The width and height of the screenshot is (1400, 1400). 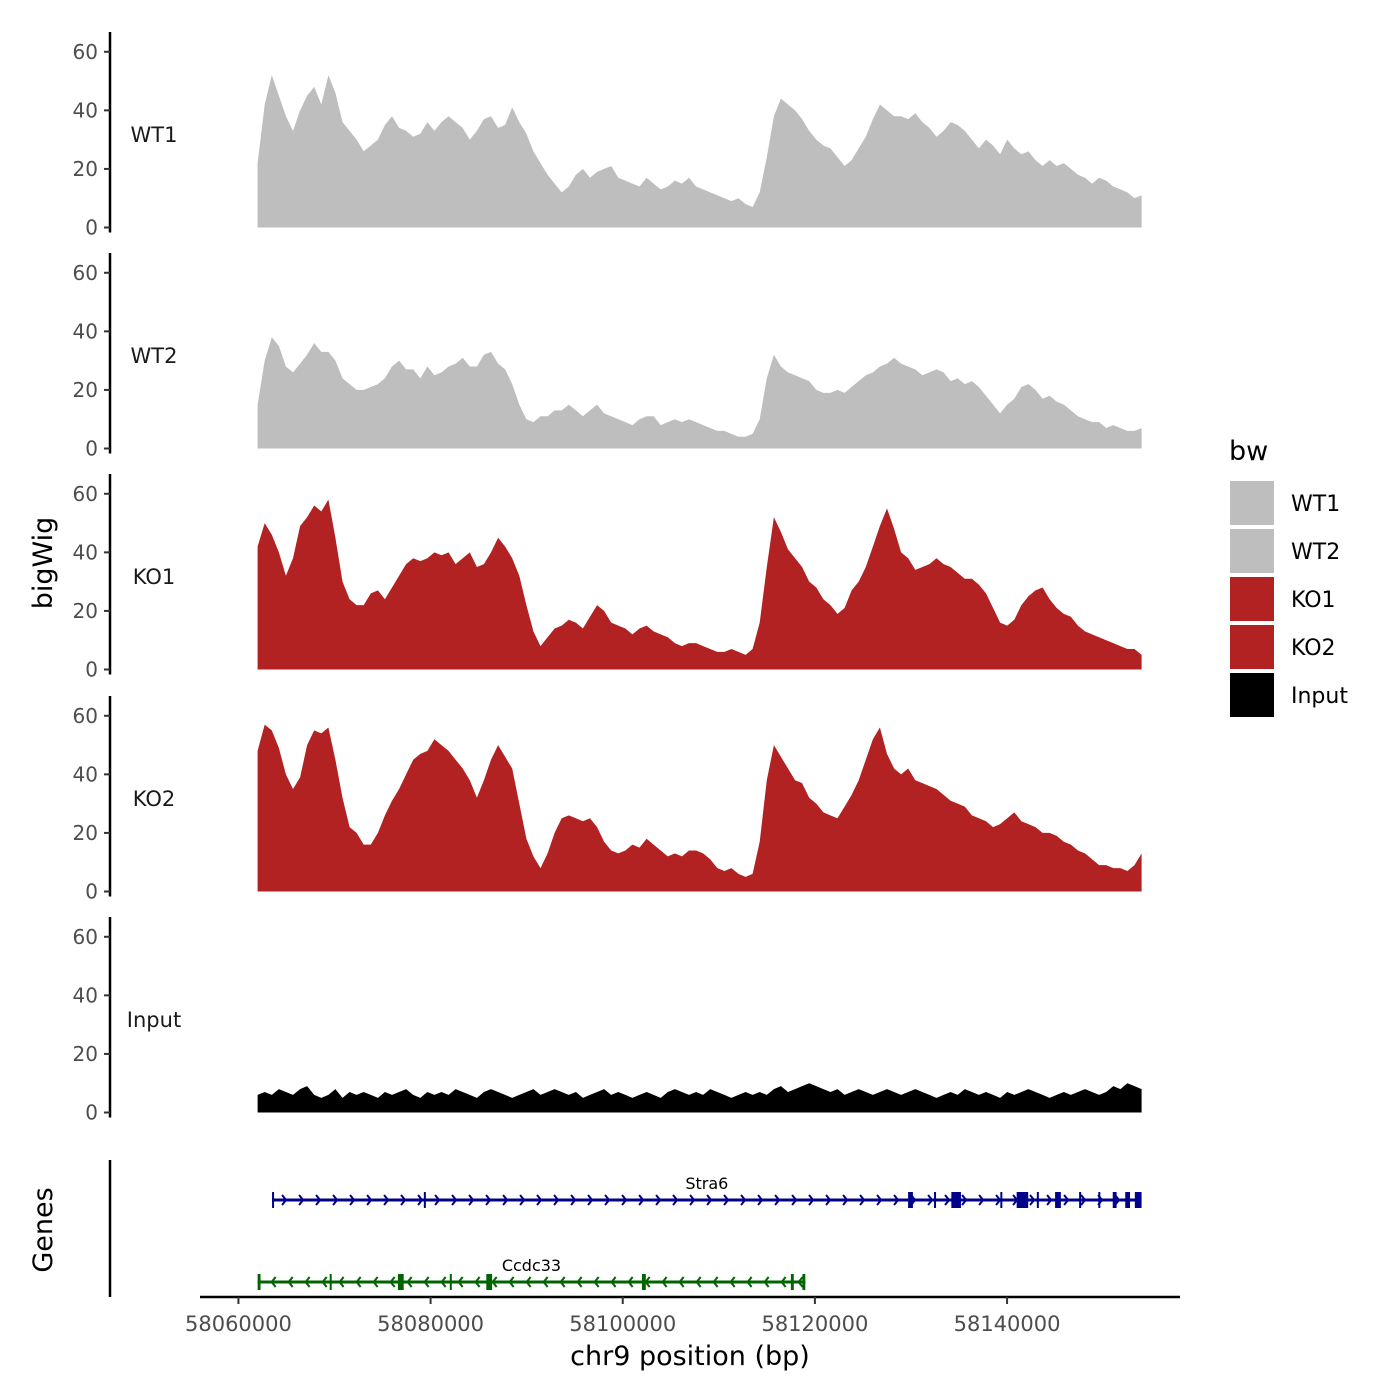 I want to click on coverage-area-ko1, so click(x=699, y=584).